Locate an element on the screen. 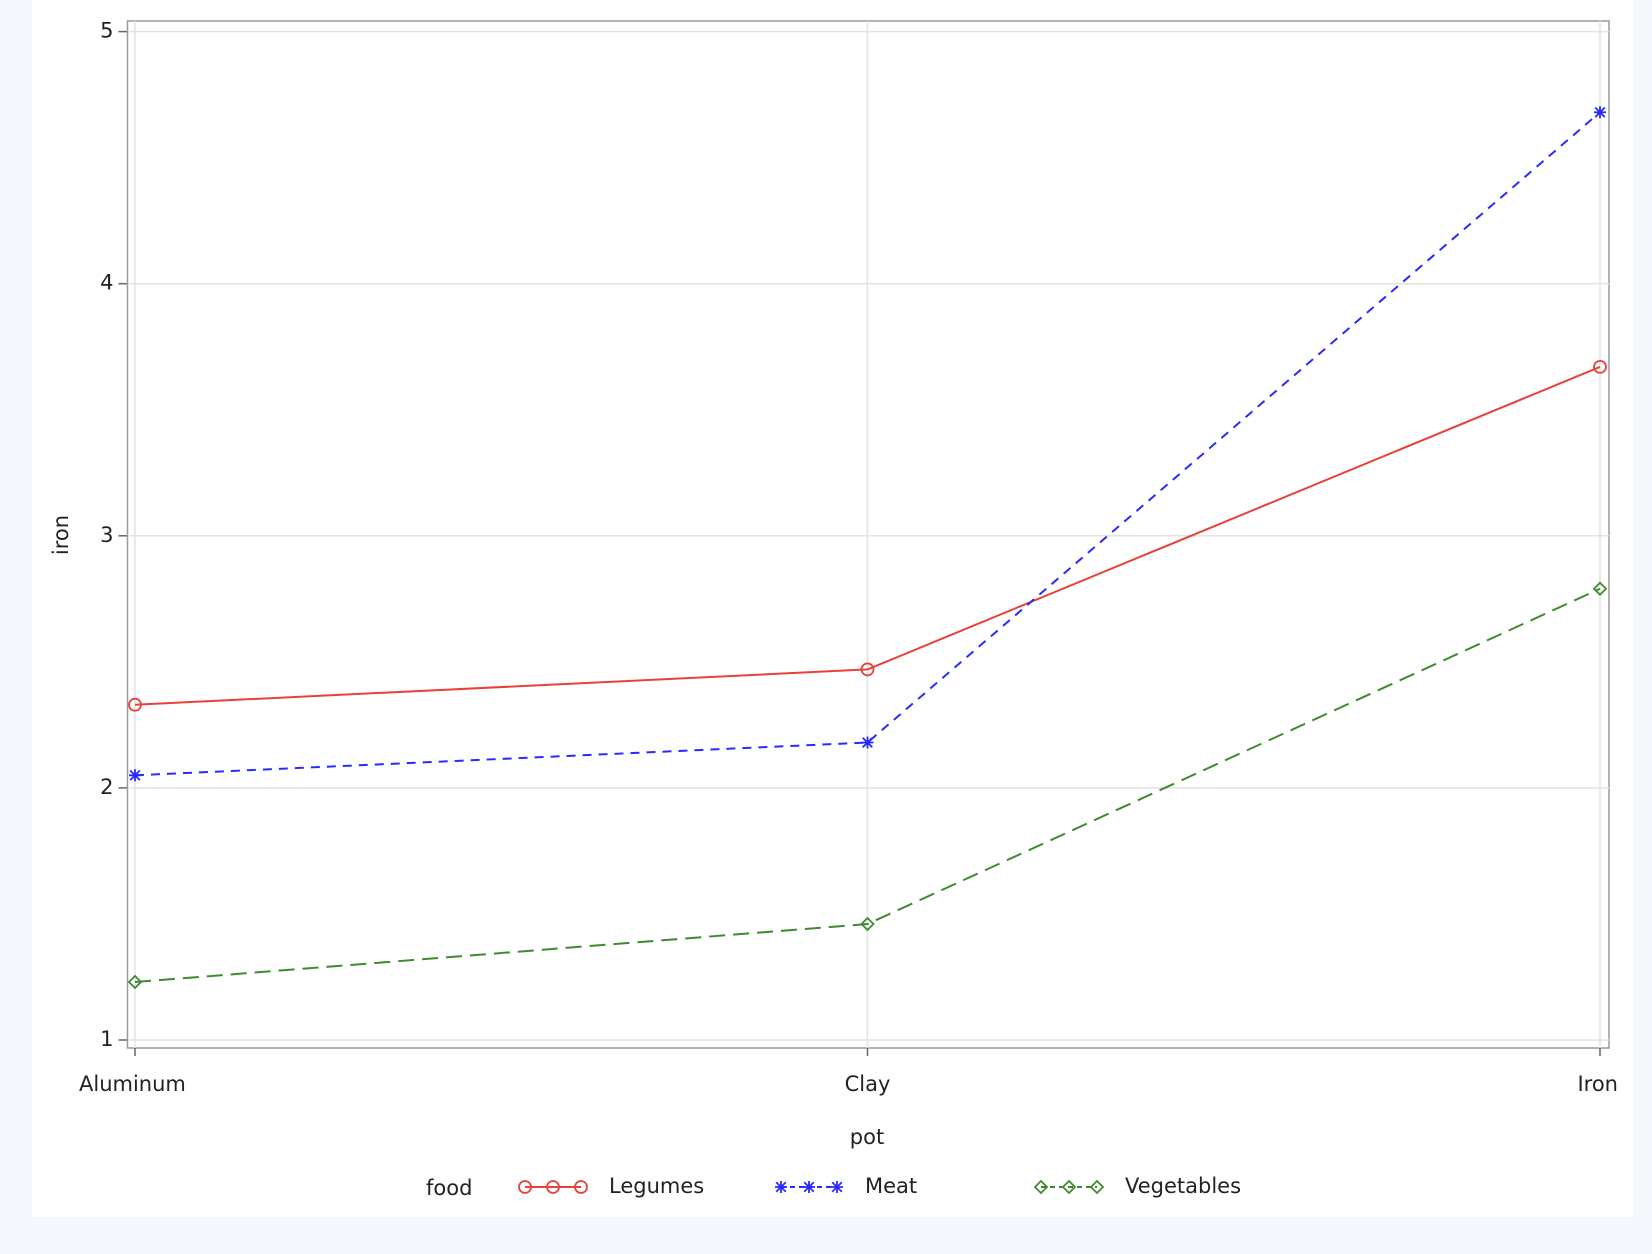 The height and width of the screenshot is (1254, 1652). y-tick-label: 2 is located at coordinates (106, 787).